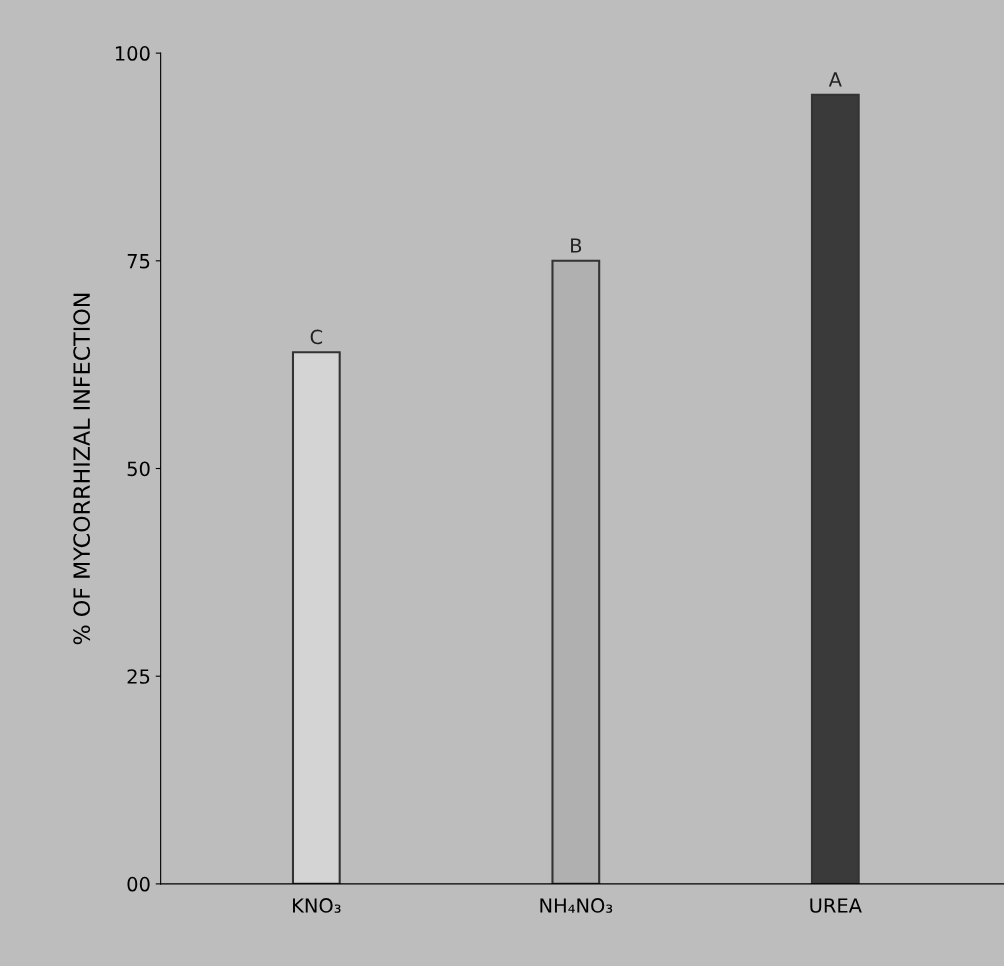  I want to click on x-tick-label: UREA, so click(836, 905).